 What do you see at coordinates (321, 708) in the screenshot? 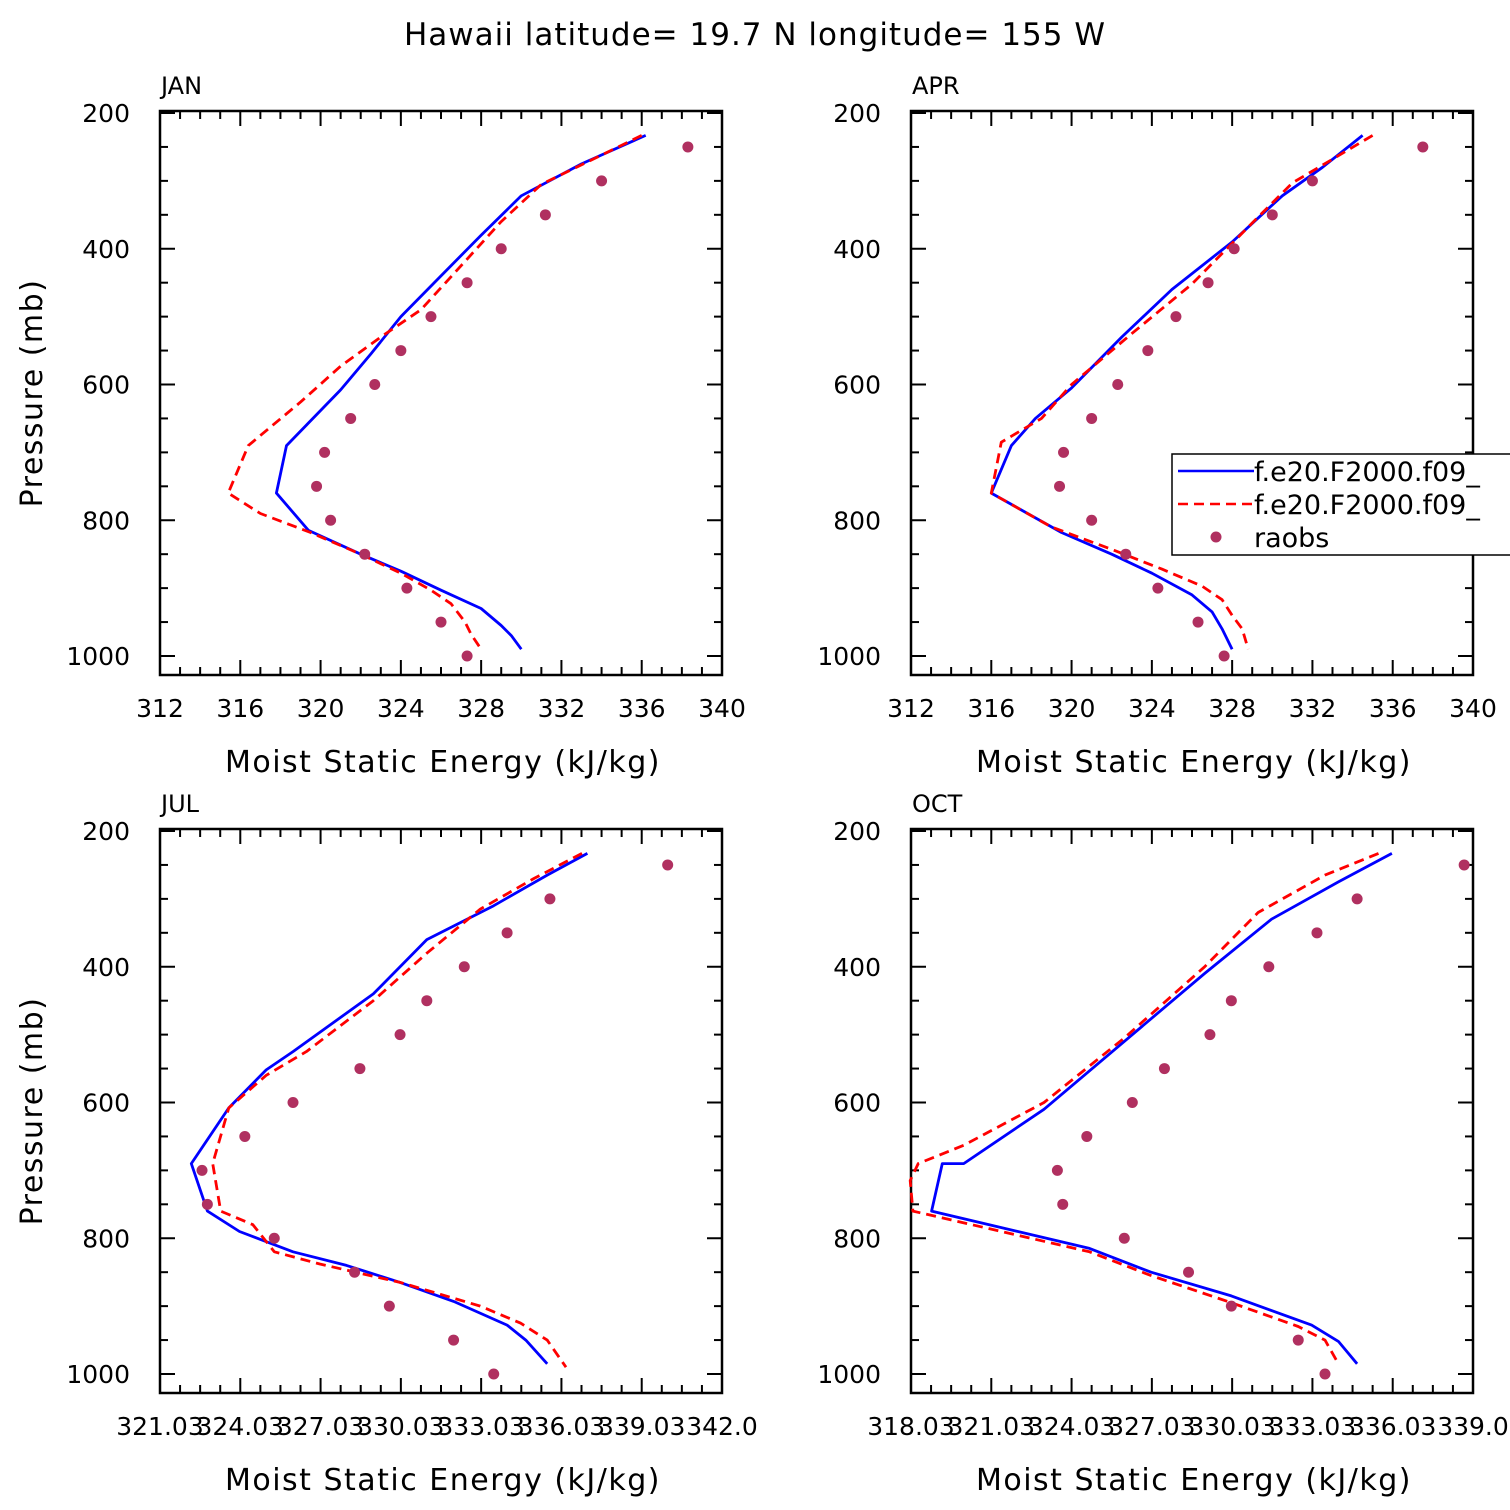
I see `x-tick-label: 320` at bounding box center [321, 708].